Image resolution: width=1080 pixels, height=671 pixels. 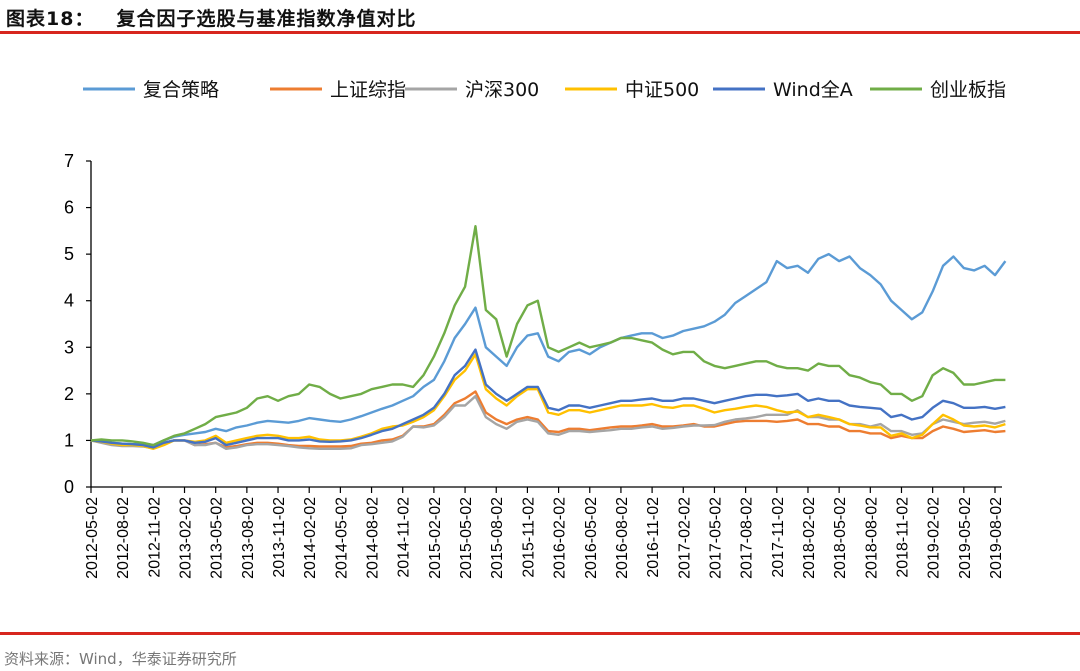 I want to click on y-tick-label: 4, so click(x=69, y=301).